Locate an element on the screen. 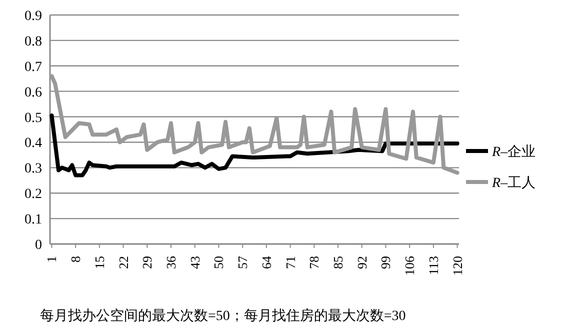 Image resolution: width=561 pixels, height=331 pixels. x-tick-label: 50 is located at coordinates (218, 262).